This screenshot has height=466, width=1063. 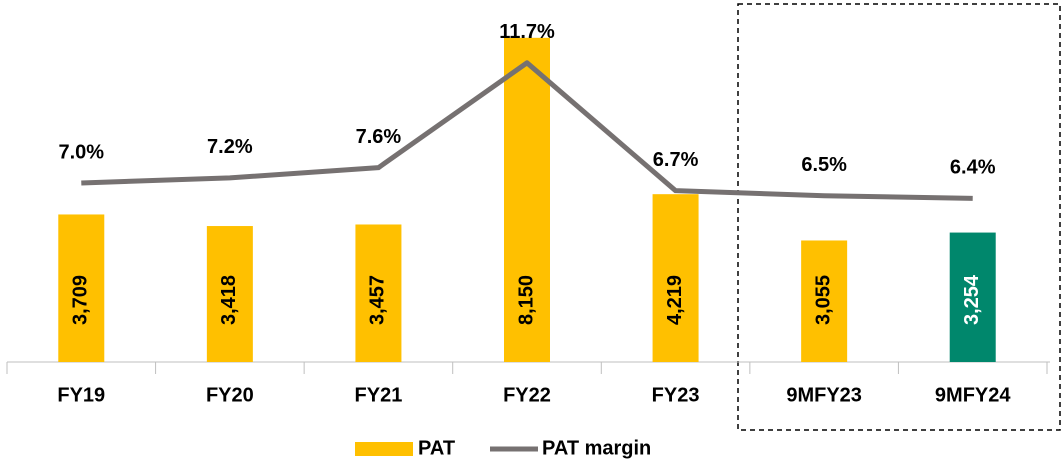 What do you see at coordinates (384, 449) in the screenshot?
I see `legend-swatch` at bounding box center [384, 449].